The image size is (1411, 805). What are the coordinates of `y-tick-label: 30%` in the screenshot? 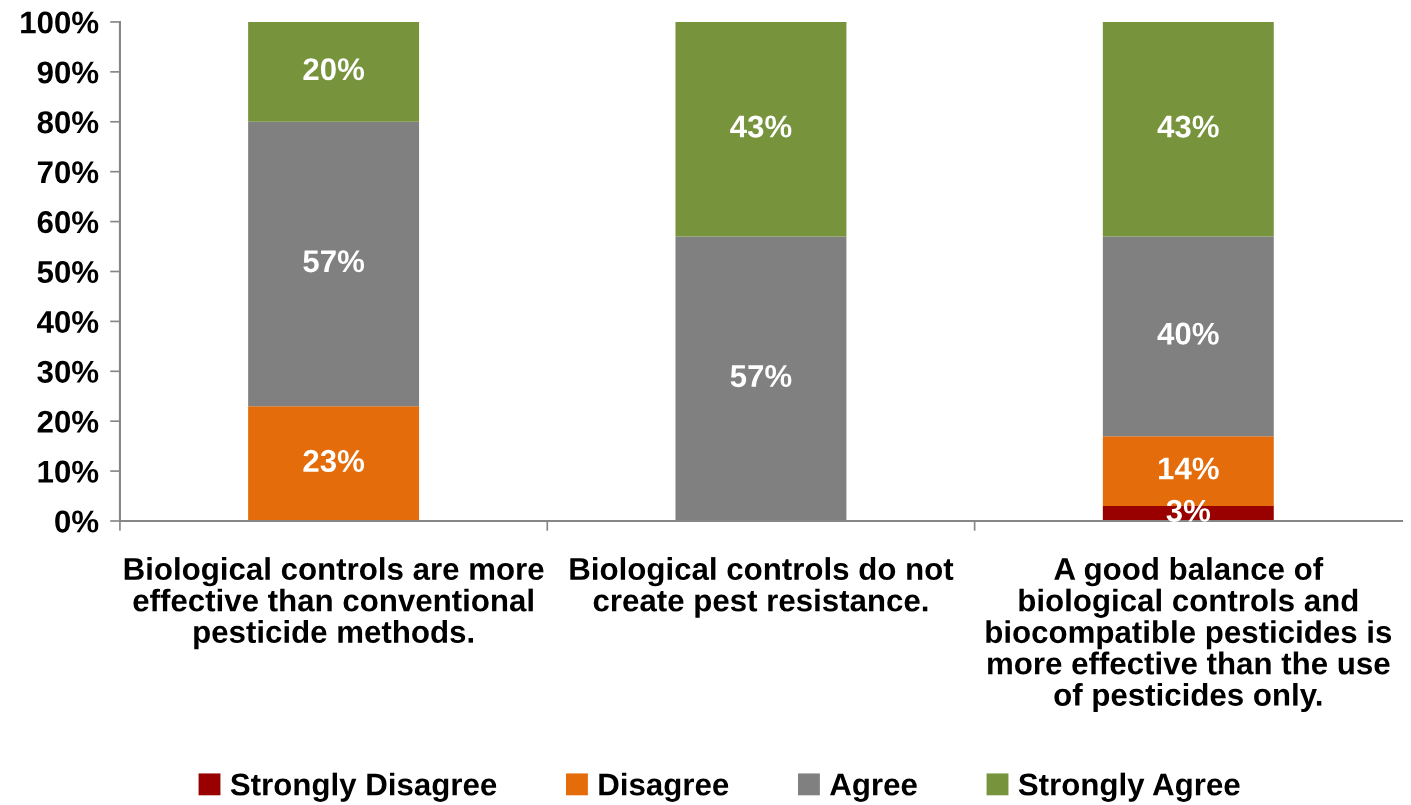 It's located at (68, 371).